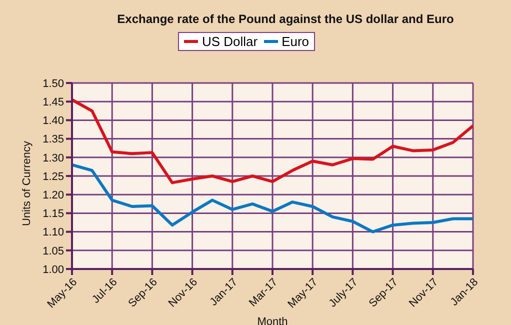  I want to click on x-axis-title: Month, so click(272, 320).